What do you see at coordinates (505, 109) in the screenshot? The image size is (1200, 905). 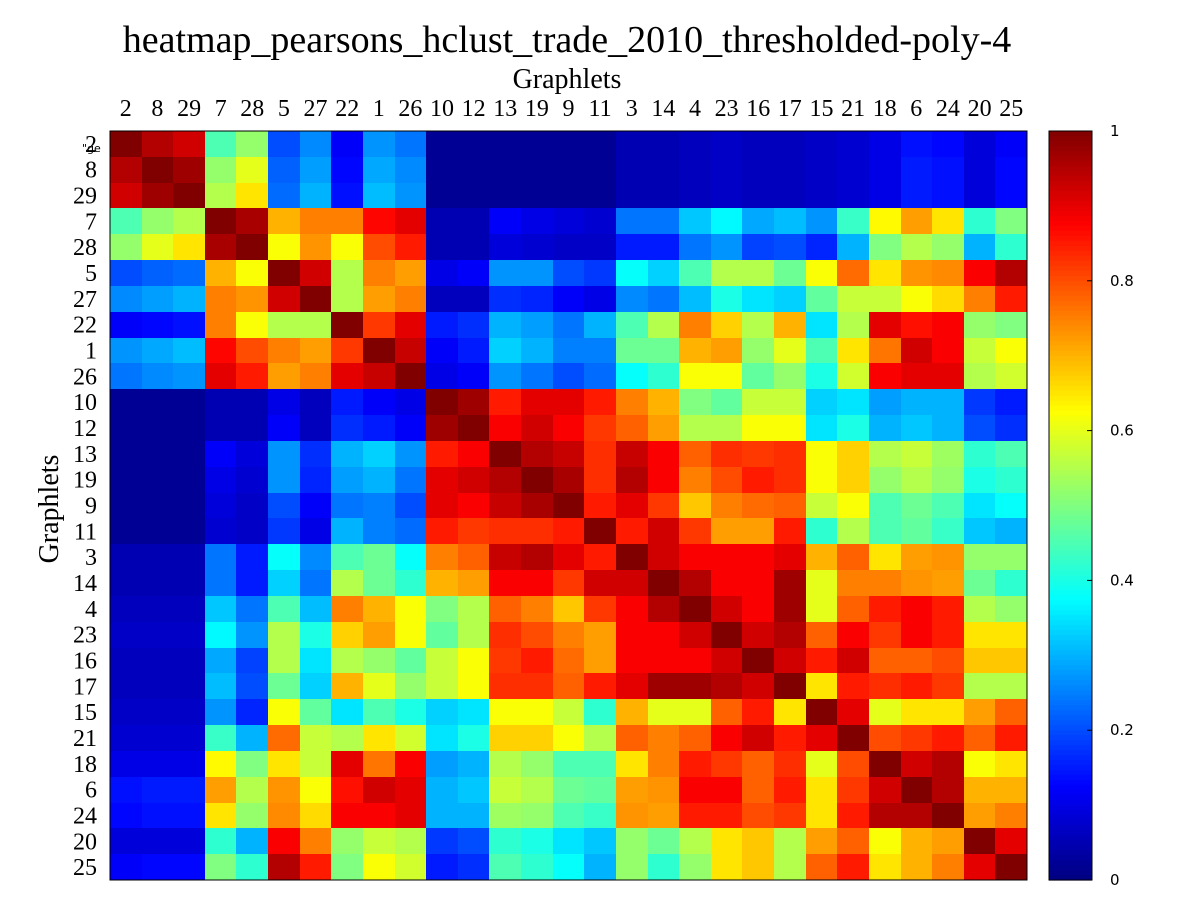 I see `x-tick-label: 13` at bounding box center [505, 109].